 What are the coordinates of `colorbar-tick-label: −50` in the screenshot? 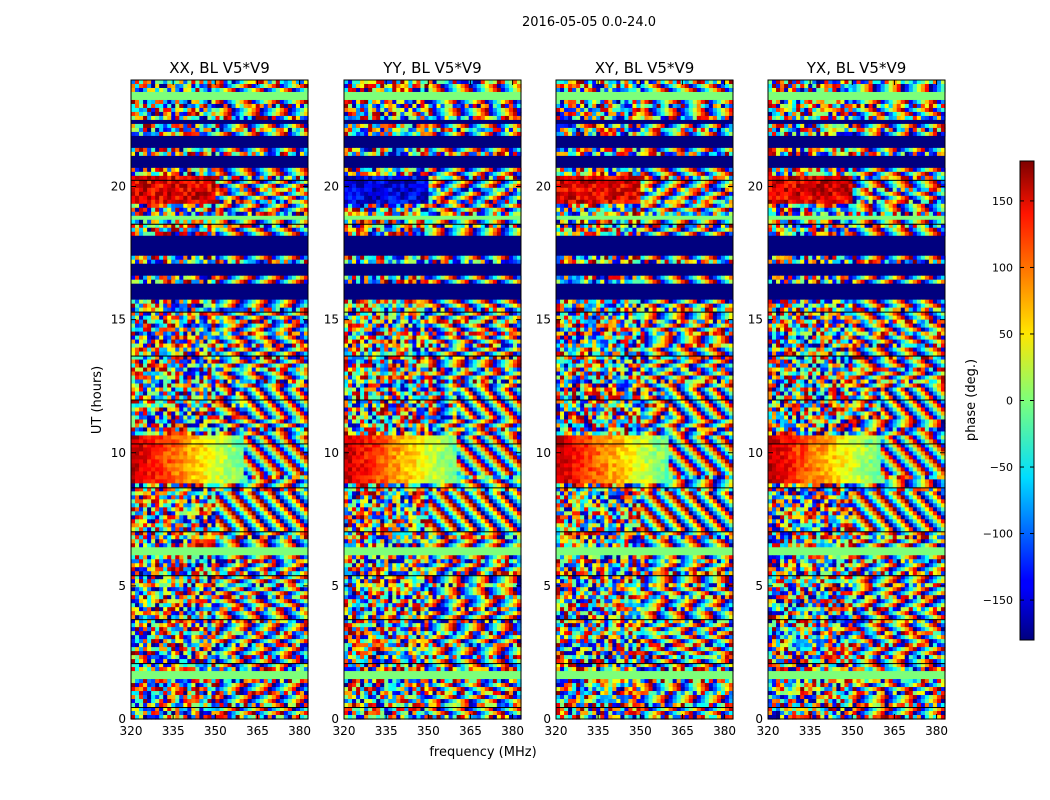 It's located at (1001, 467).